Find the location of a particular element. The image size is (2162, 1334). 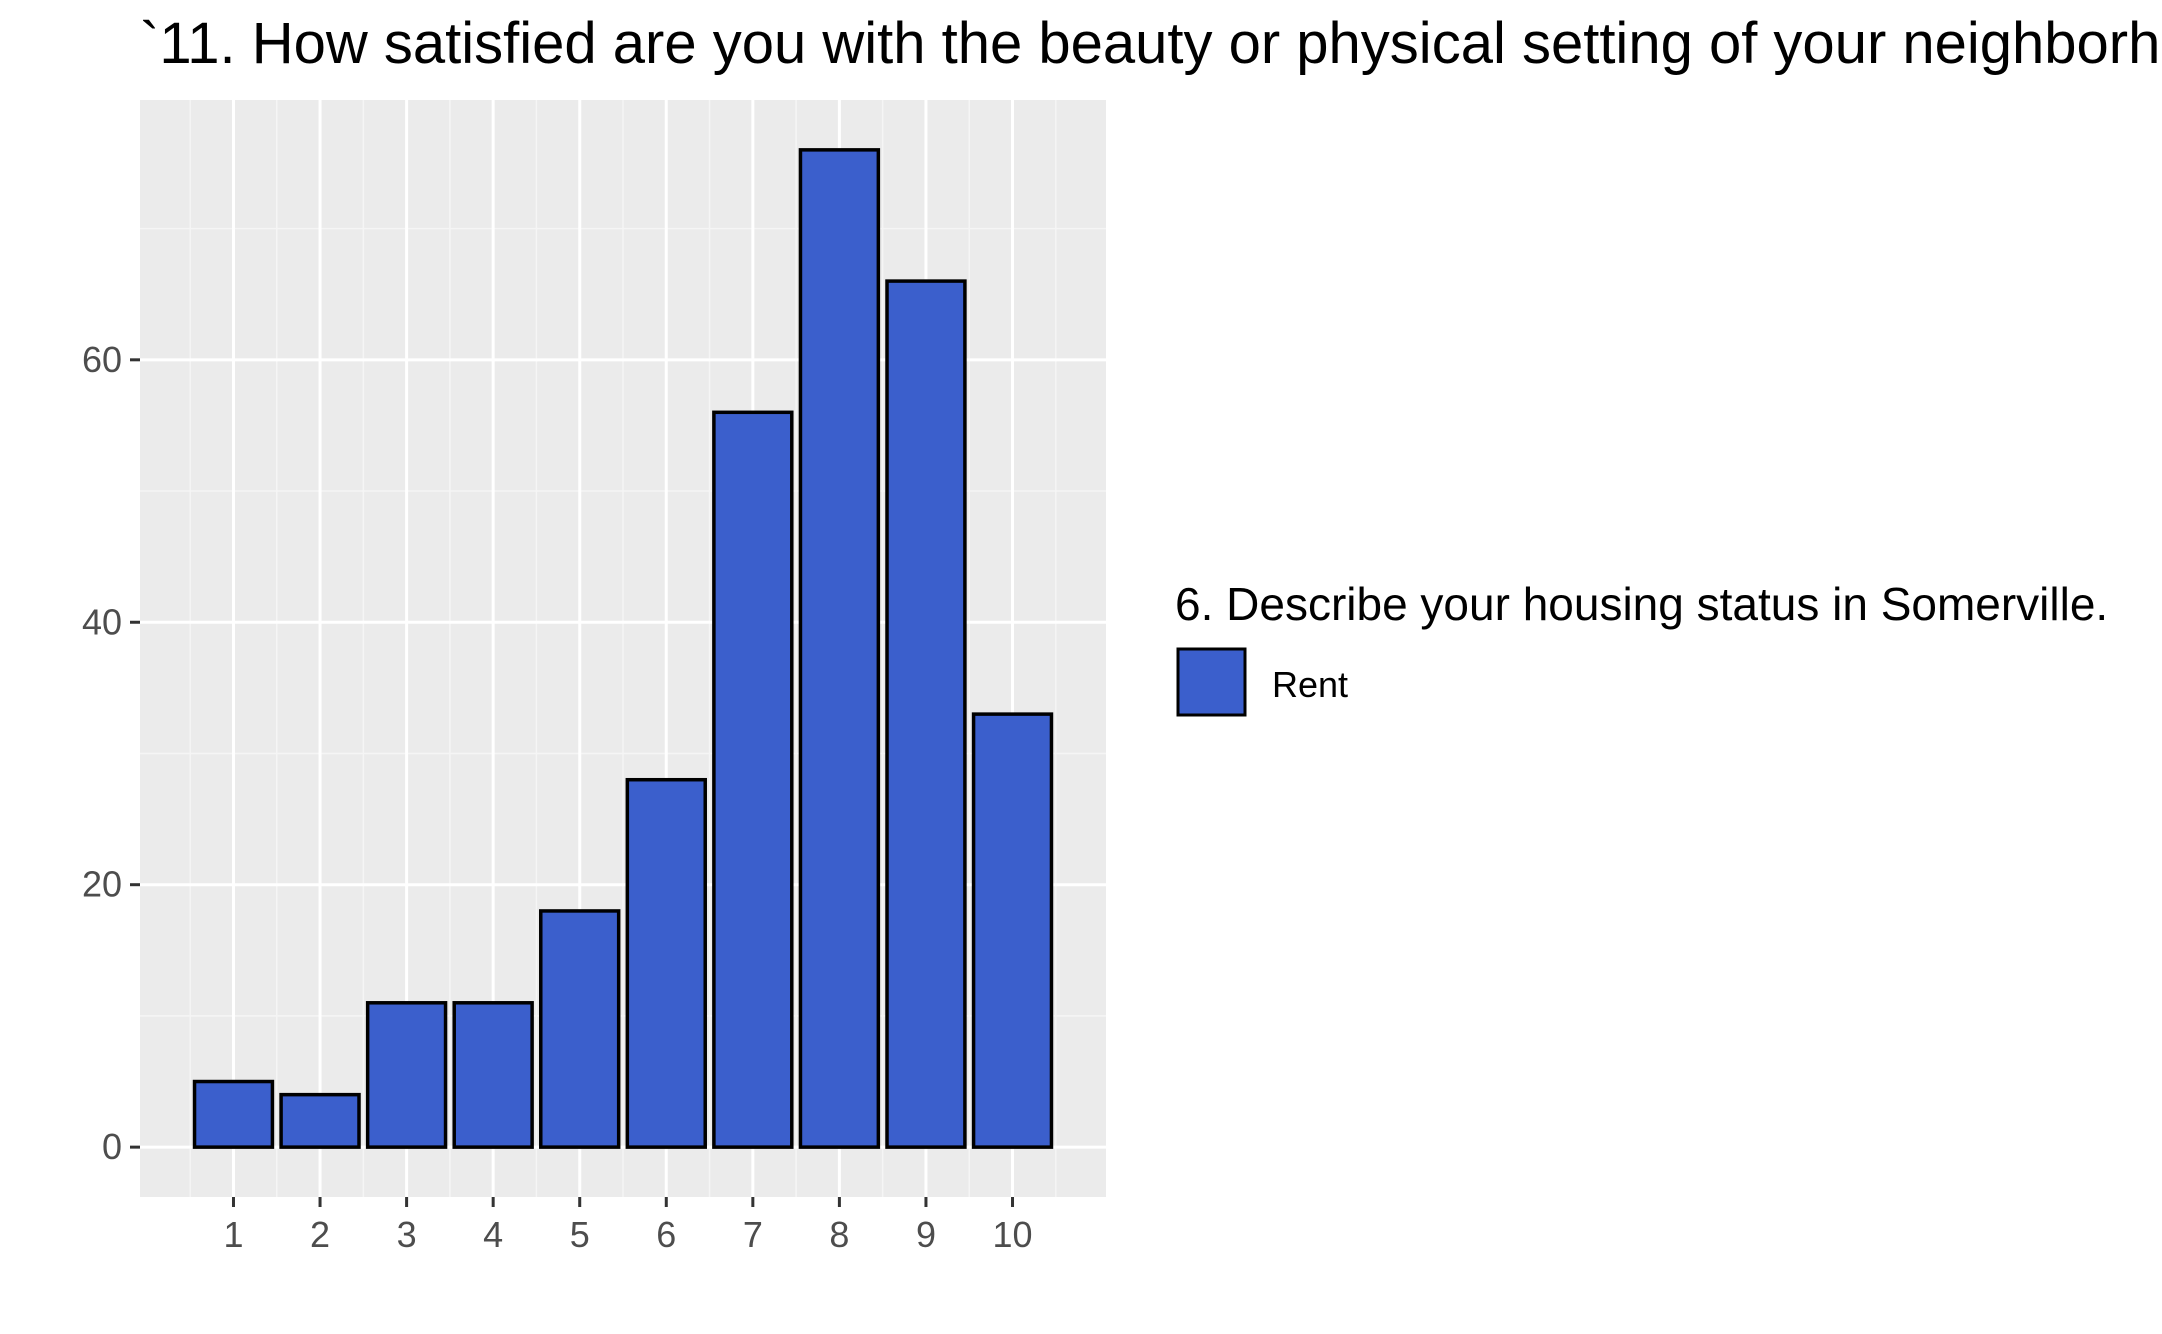

x-tick-label: 5 is located at coordinates (580, 1234).